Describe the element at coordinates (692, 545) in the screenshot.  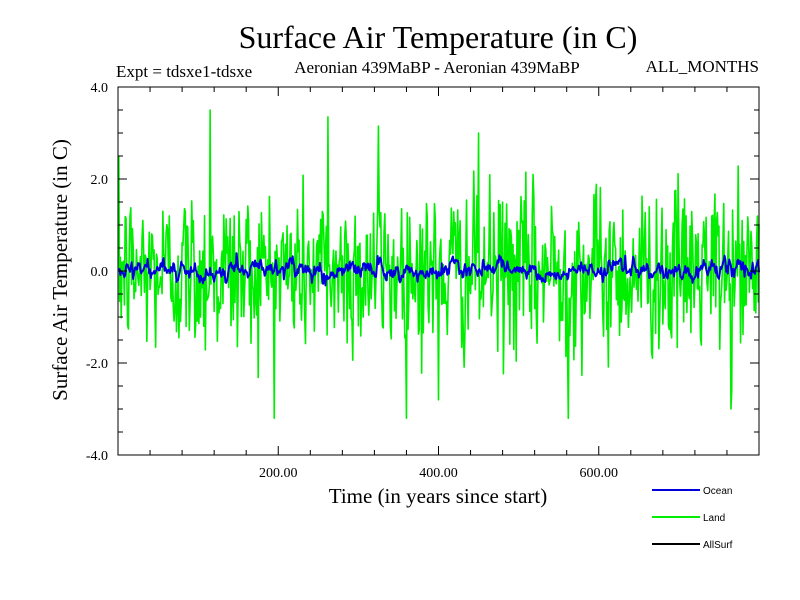
I see `legend-item-allsurf: AllSurf` at that location.